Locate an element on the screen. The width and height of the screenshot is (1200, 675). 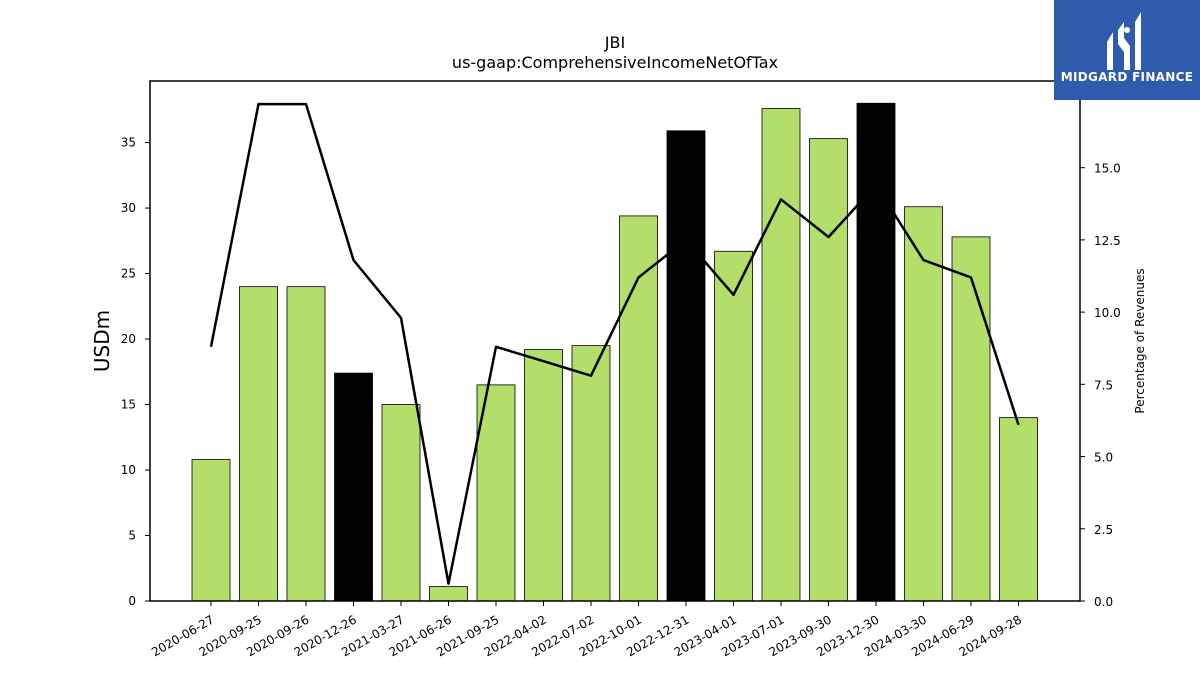
y-tick-label: 20 is located at coordinates (128, 339).